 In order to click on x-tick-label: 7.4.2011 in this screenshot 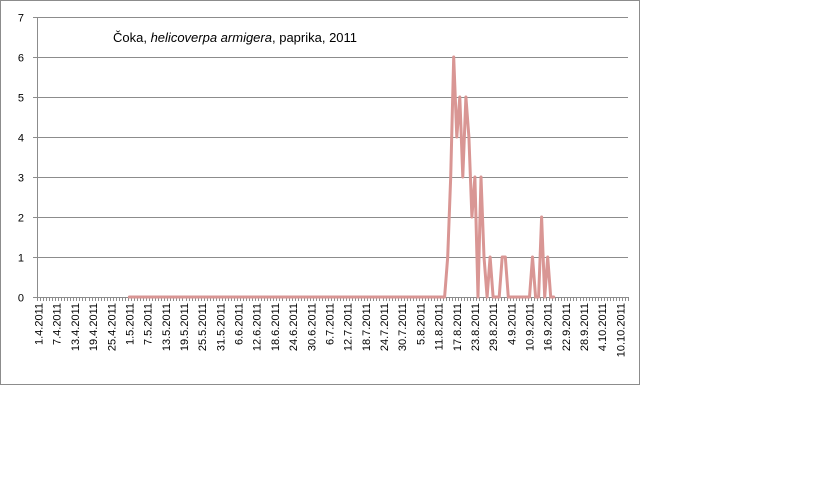, I will do `click(58, 324)`.